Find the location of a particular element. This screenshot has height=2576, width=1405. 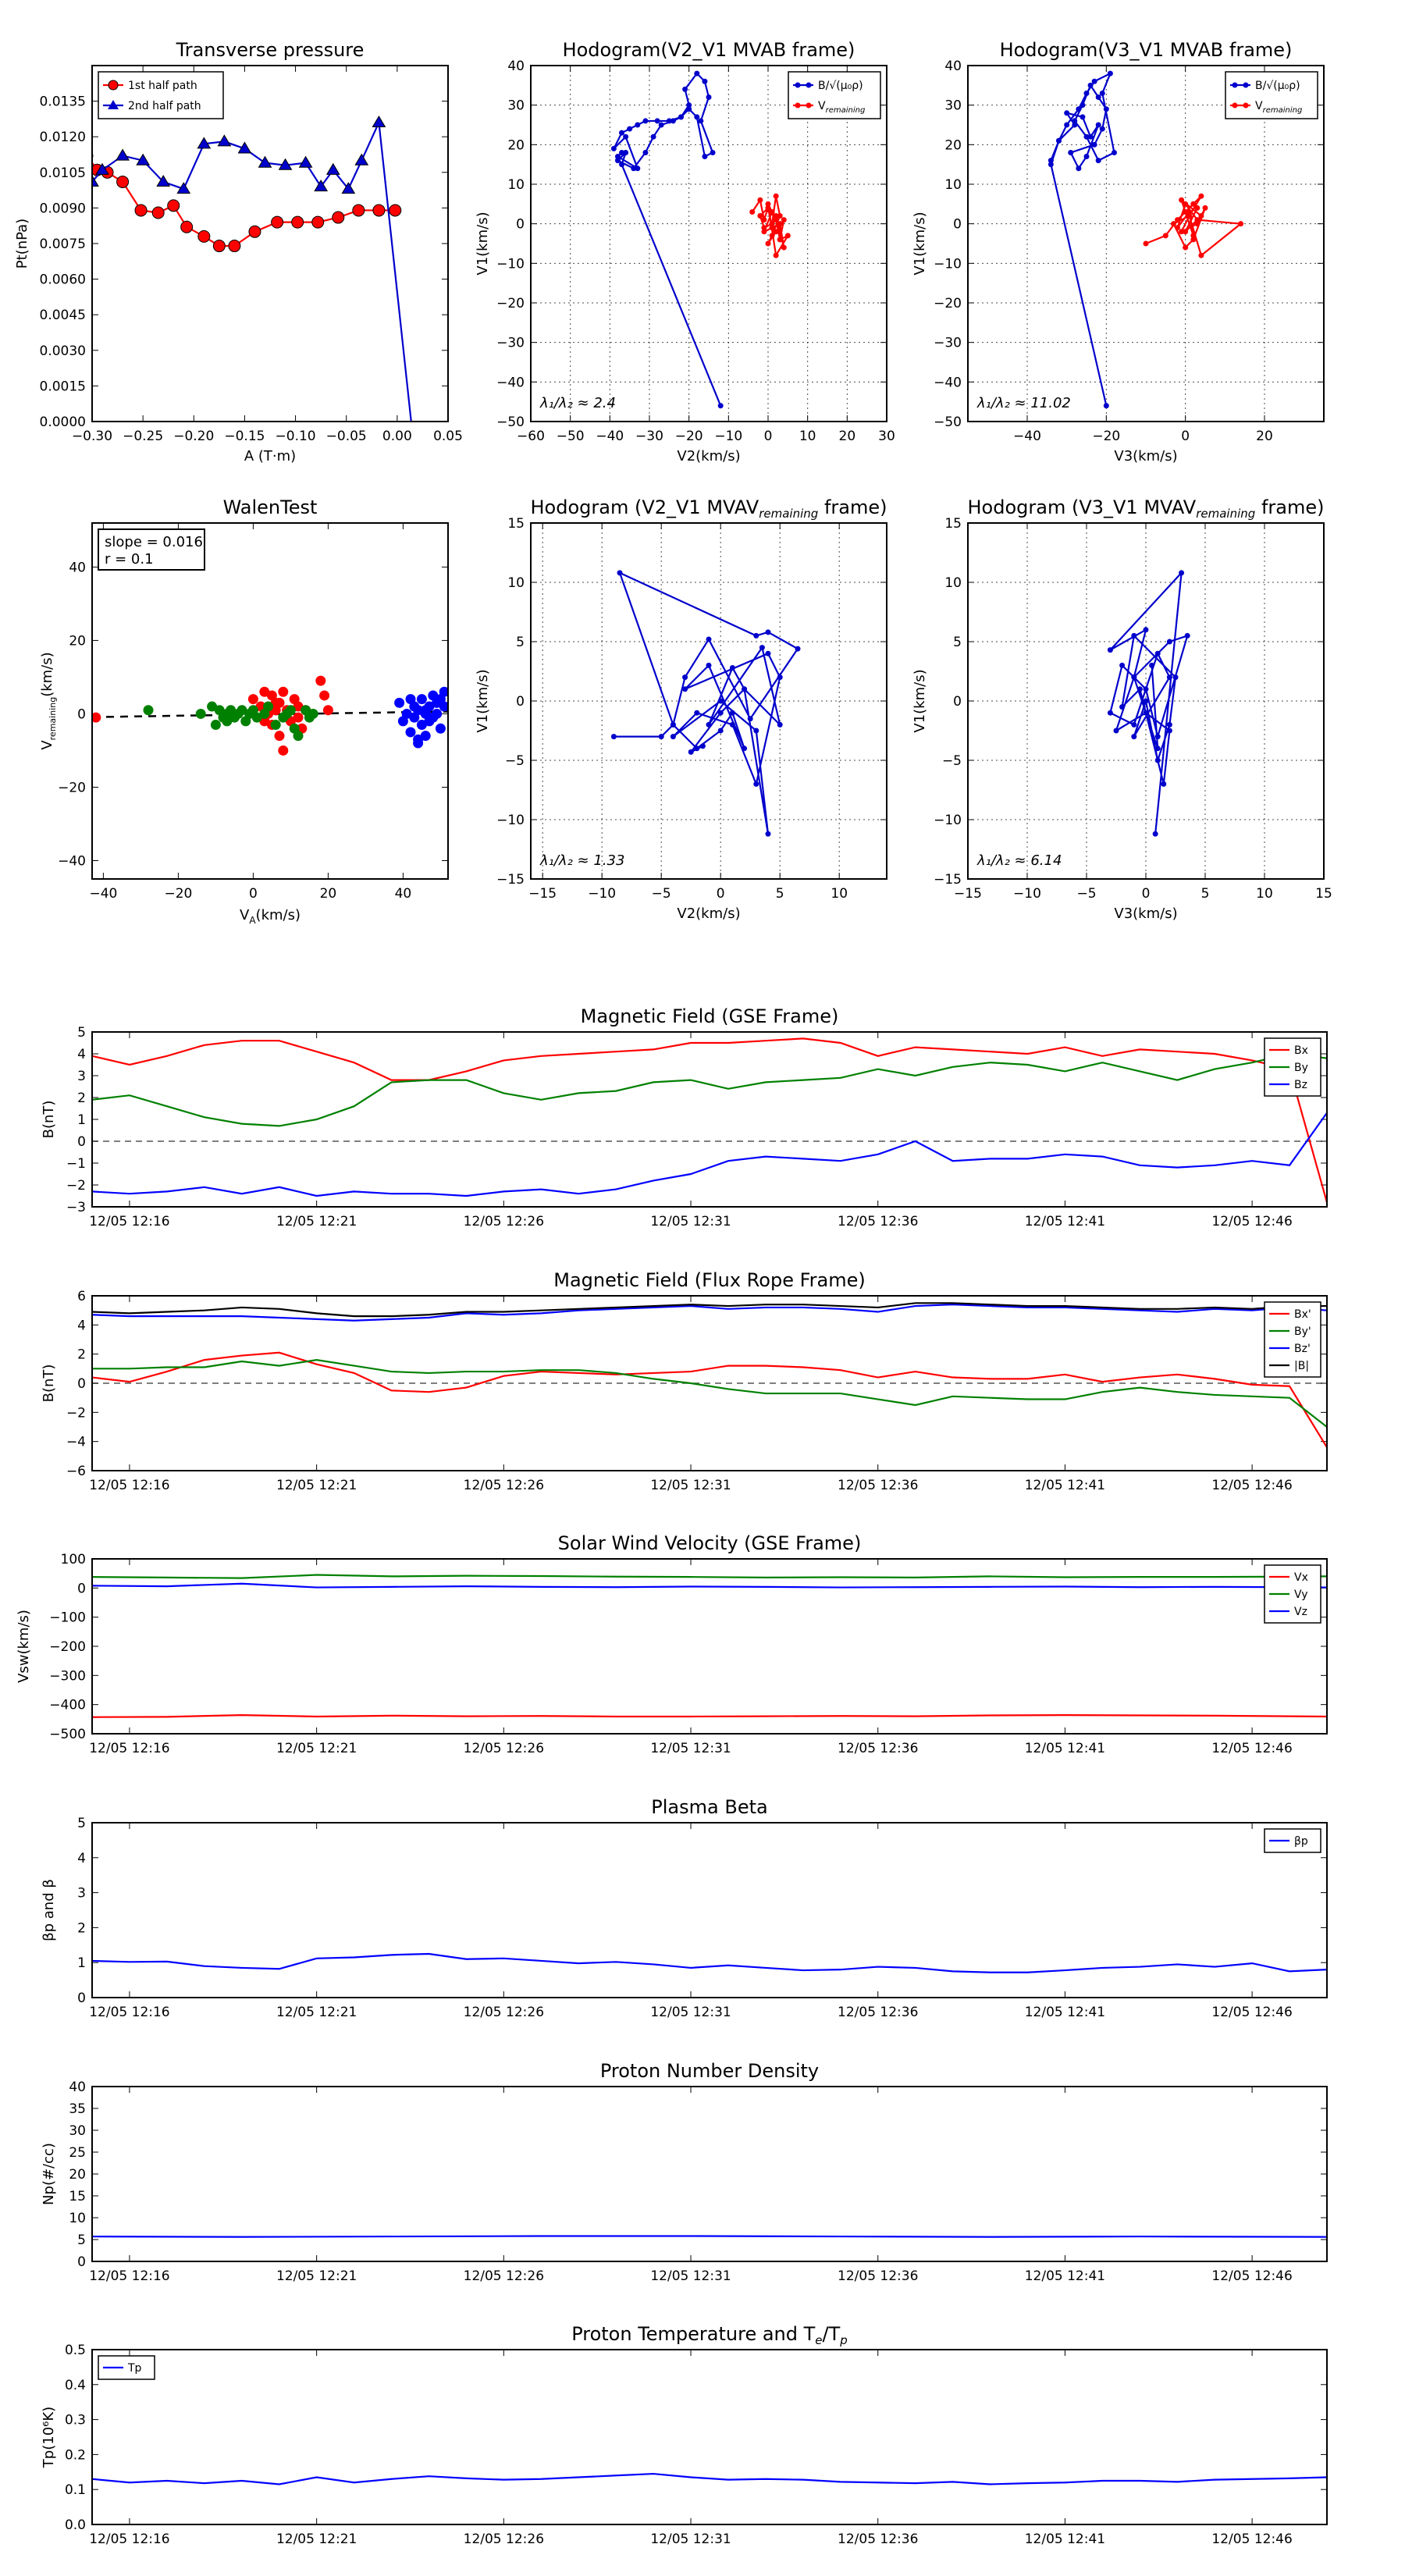

x-tick-label: −50 is located at coordinates (571, 436).